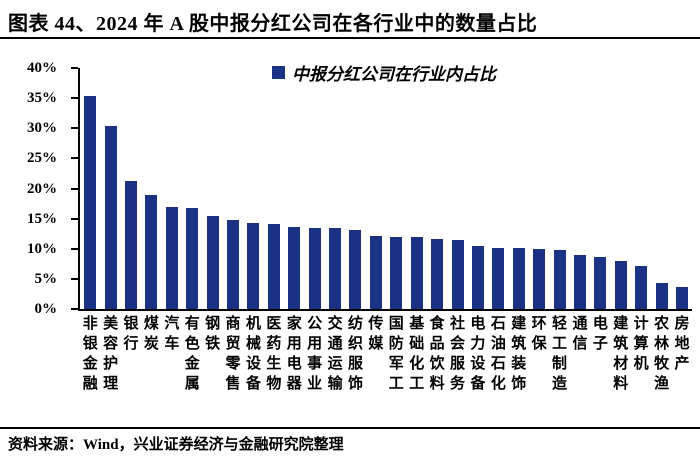 This screenshot has width=700, height=460. I want to click on x-label-slot: 交通运输, so click(333, 355).